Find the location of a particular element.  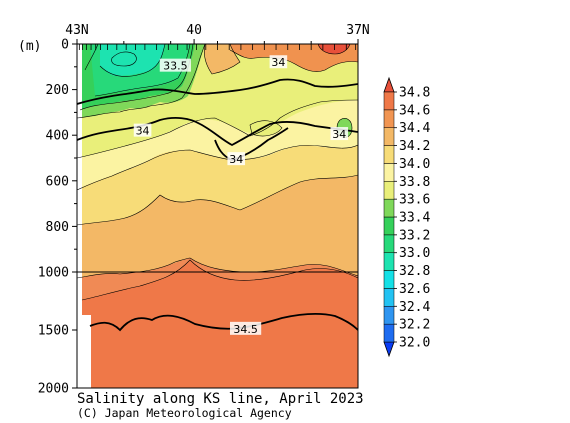

y-tick-label: 800 is located at coordinates (57, 227).